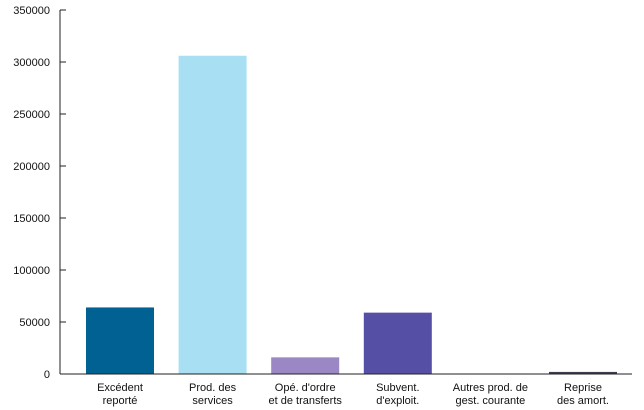 The height and width of the screenshot is (410, 644). I want to click on x-category-label-line: d'exploit., so click(397, 401).